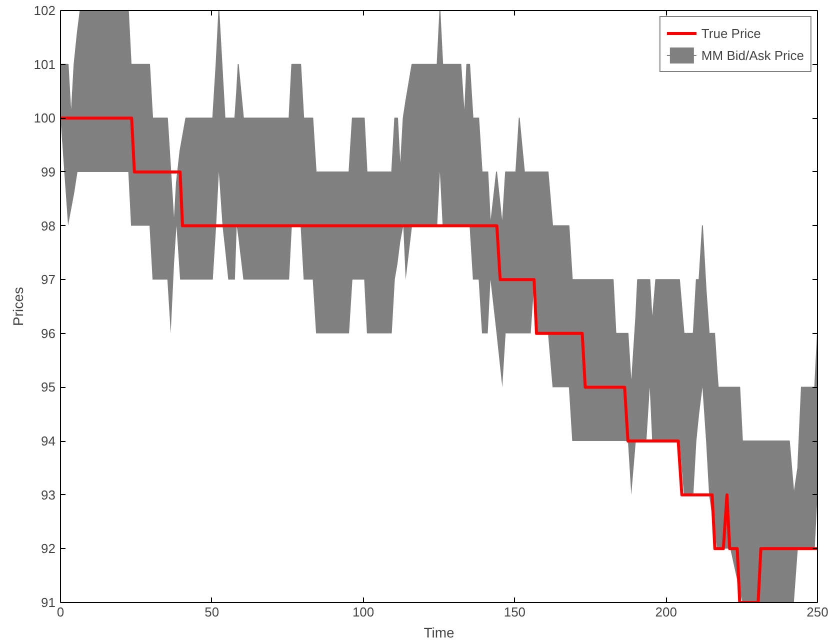  Describe the element at coordinates (439, 632) in the screenshot. I see `x-axis-title: Time` at that location.